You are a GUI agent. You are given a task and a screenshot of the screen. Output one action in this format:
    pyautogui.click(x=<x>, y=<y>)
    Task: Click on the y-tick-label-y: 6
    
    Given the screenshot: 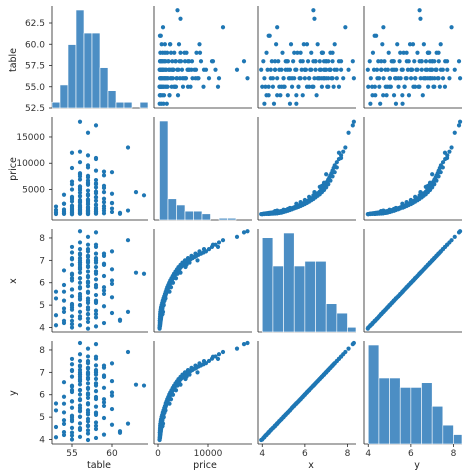 What is the action you would take?
    pyautogui.click(x=42, y=396)
    